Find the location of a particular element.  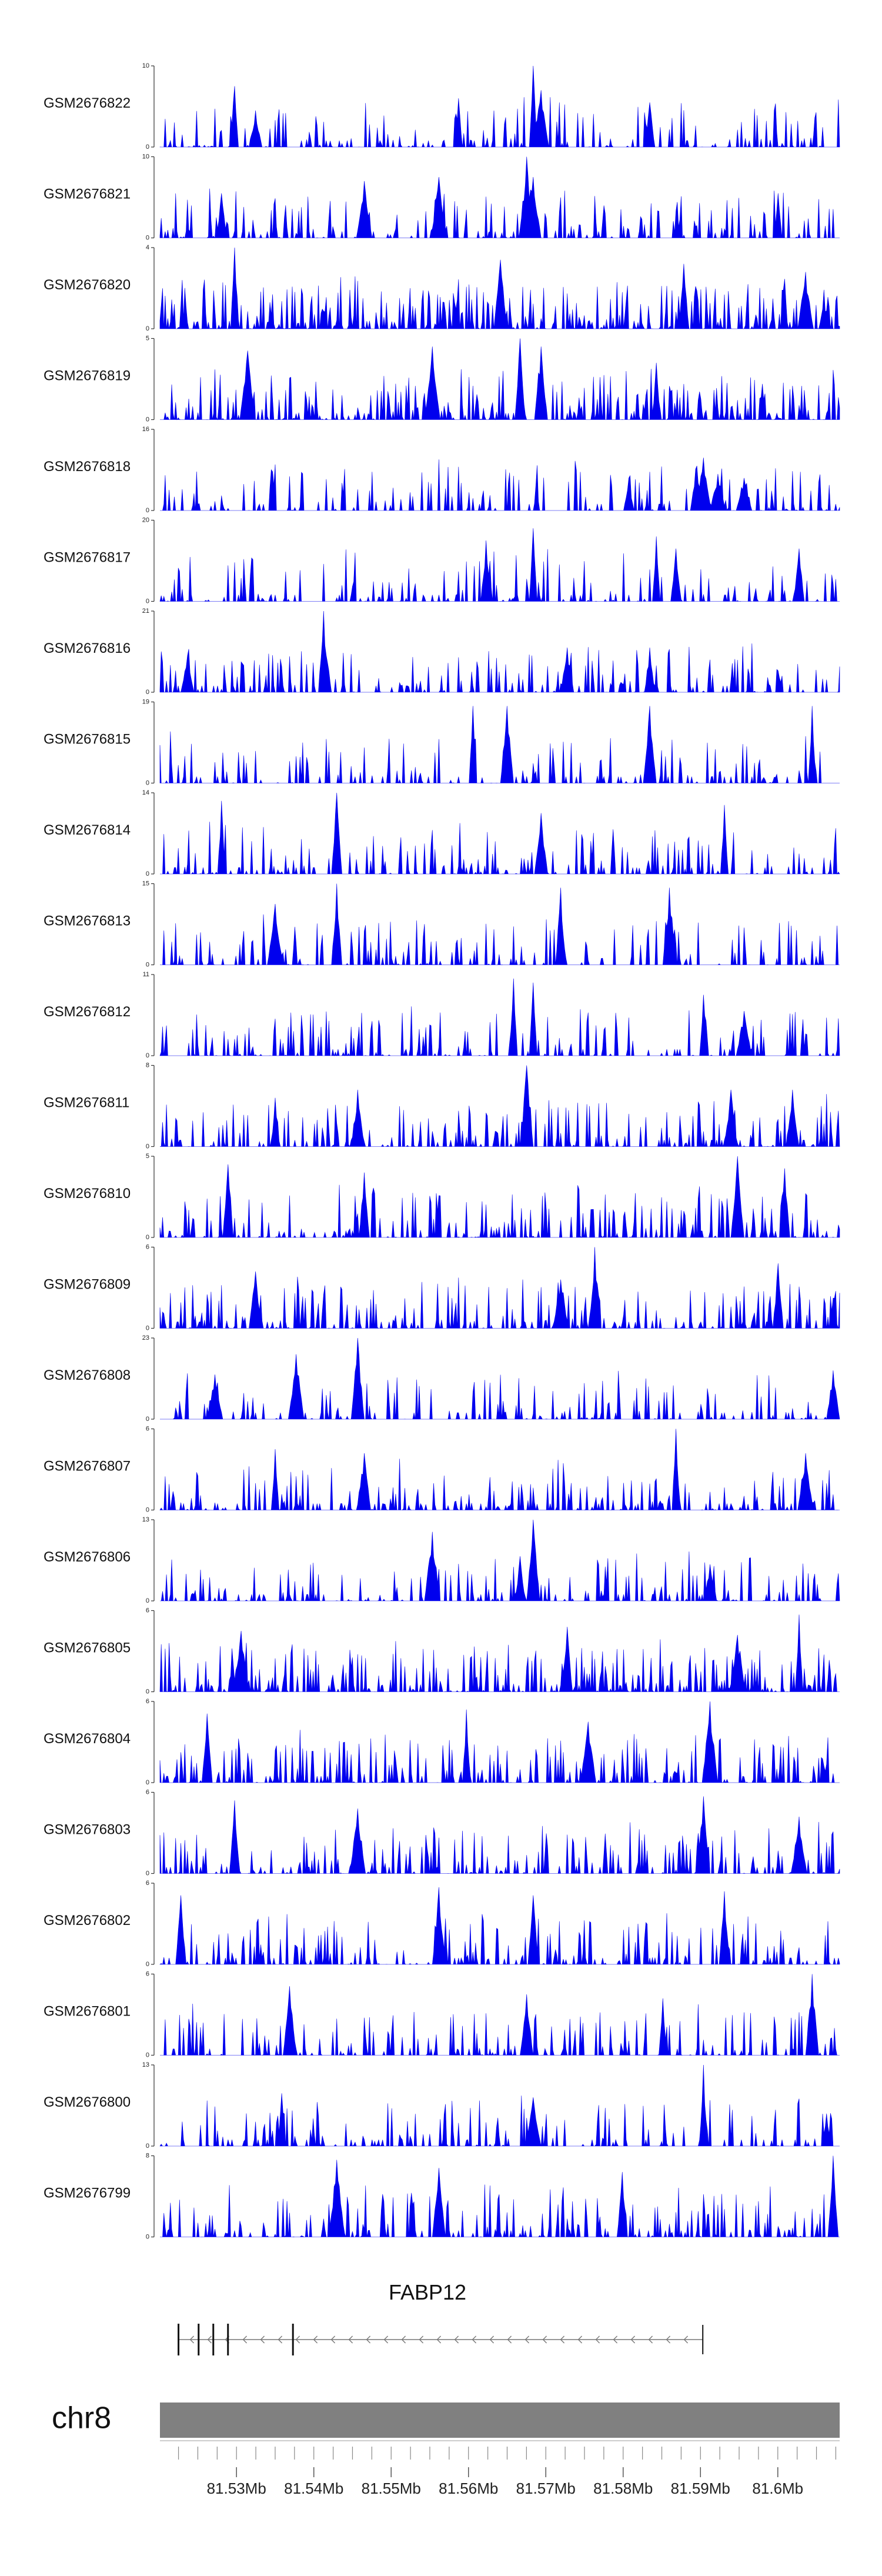

track-label: GSM2676799 is located at coordinates (87, 2193).